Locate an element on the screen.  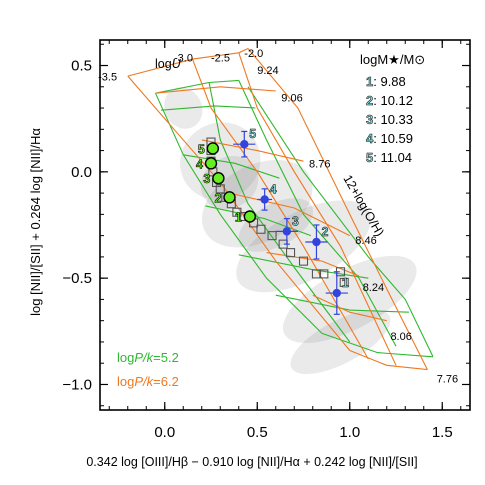
metallicity-tick-label: 9.06 is located at coordinates (291, 99).